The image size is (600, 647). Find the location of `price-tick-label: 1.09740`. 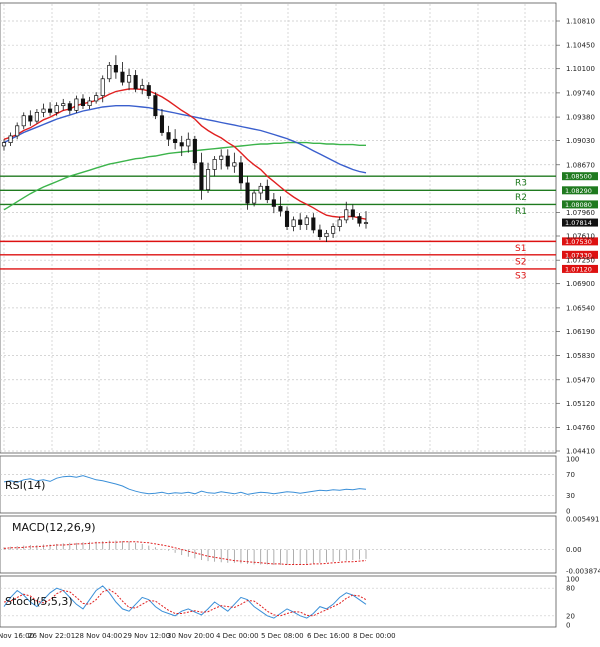

price-tick-label: 1.09740 is located at coordinates (580, 93).